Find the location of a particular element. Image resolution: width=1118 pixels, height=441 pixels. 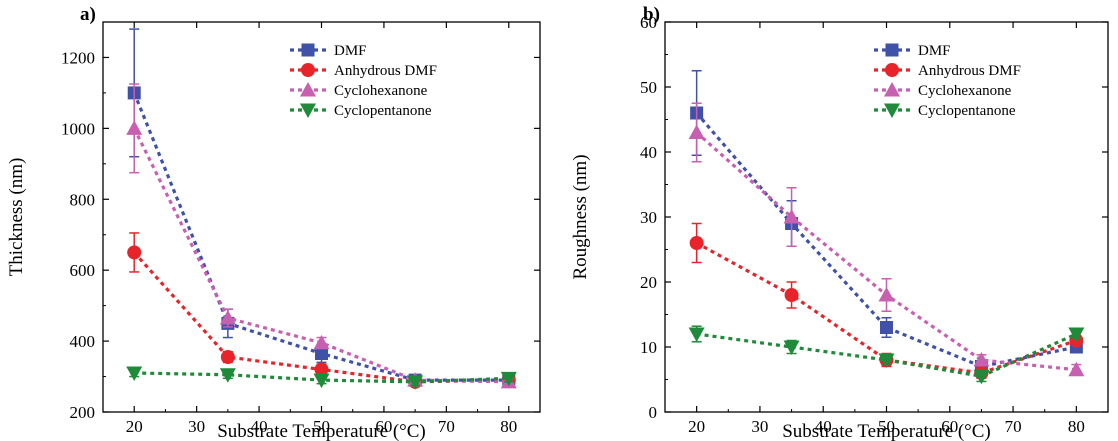

series-line is located at coordinates (887, 355).